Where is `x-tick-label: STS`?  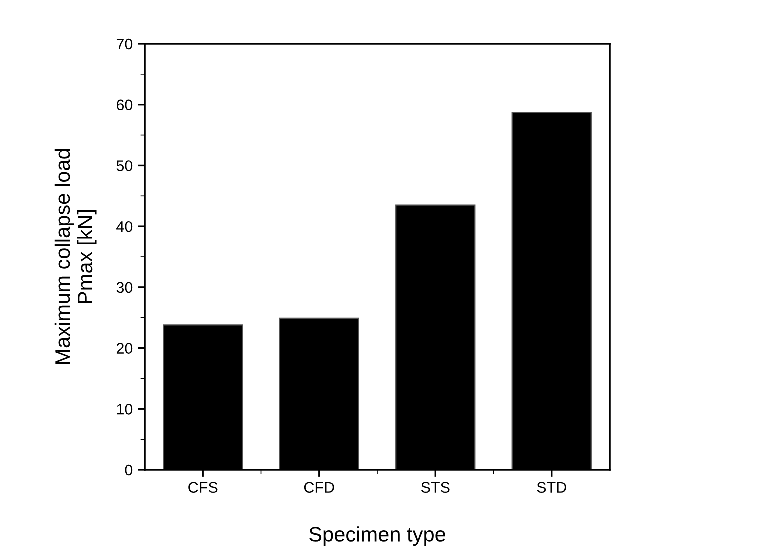
x-tick-label: STS is located at coordinates (435, 488).